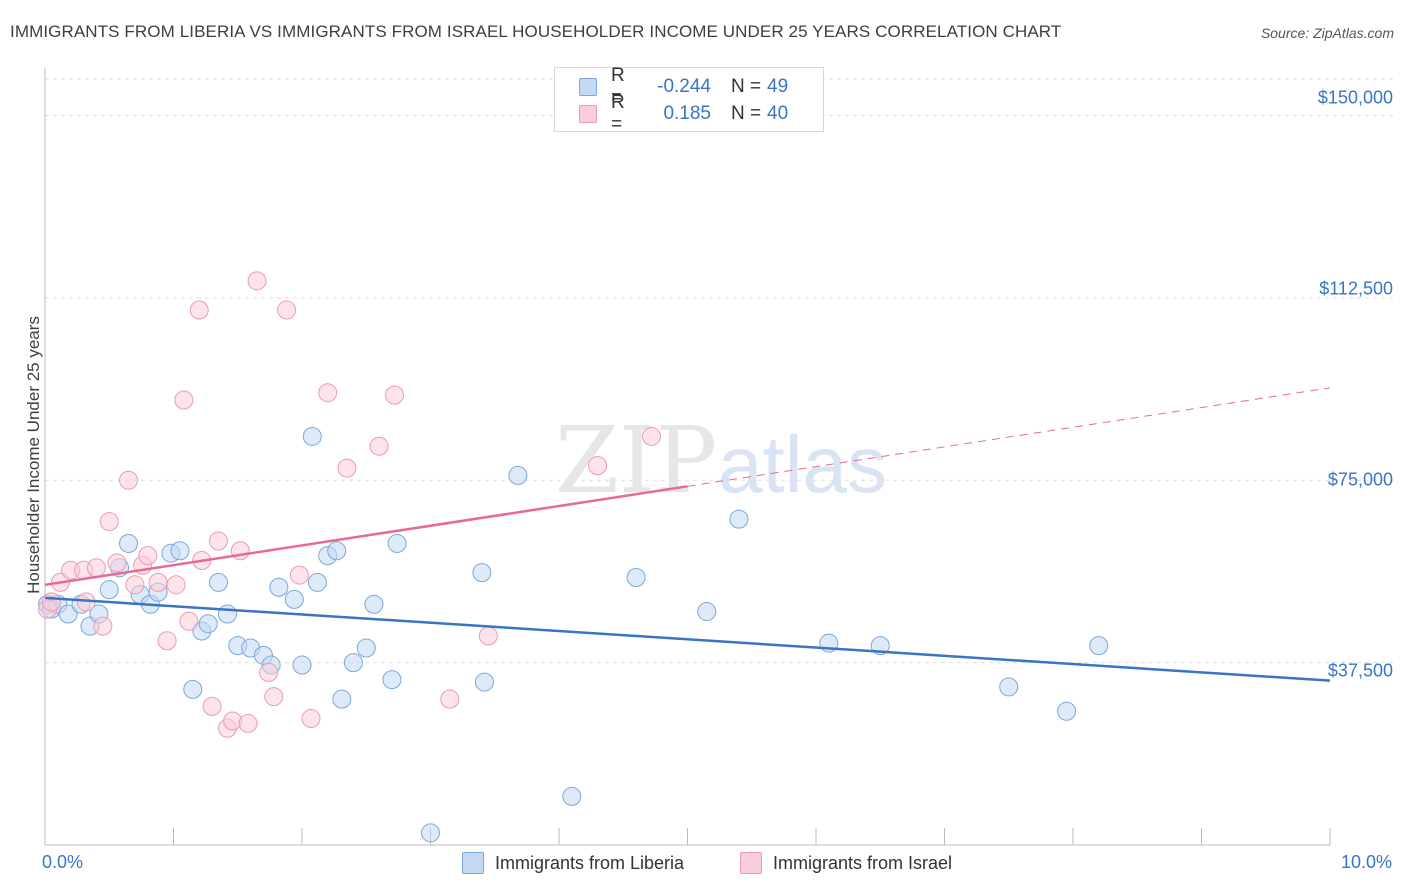 The height and width of the screenshot is (892, 1406). Describe the element at coordinates (1009, 437) in the screenshot. I see `israel-trend-extension` at that location.